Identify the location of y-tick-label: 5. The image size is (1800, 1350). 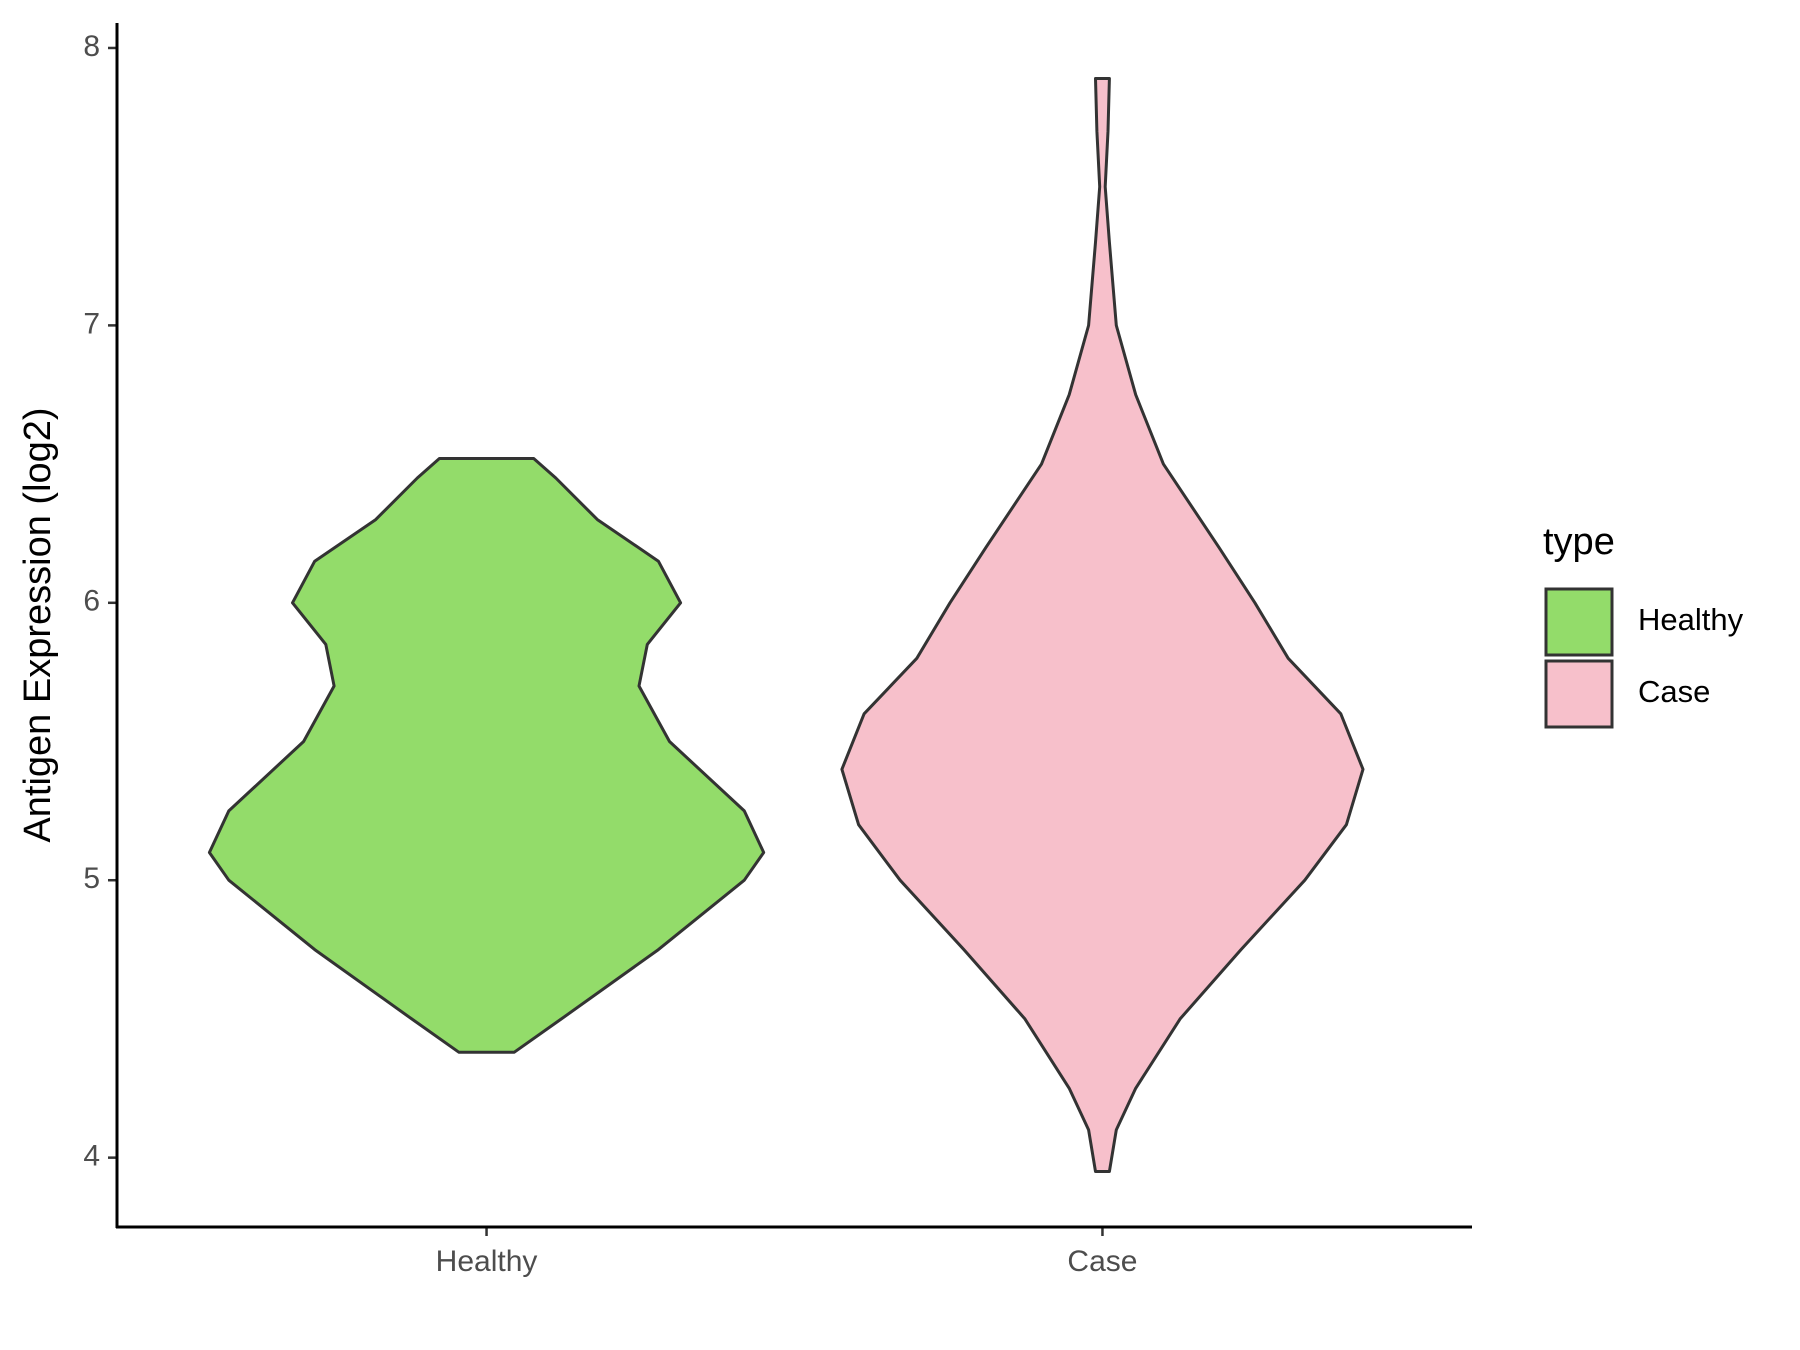
(91, 878).